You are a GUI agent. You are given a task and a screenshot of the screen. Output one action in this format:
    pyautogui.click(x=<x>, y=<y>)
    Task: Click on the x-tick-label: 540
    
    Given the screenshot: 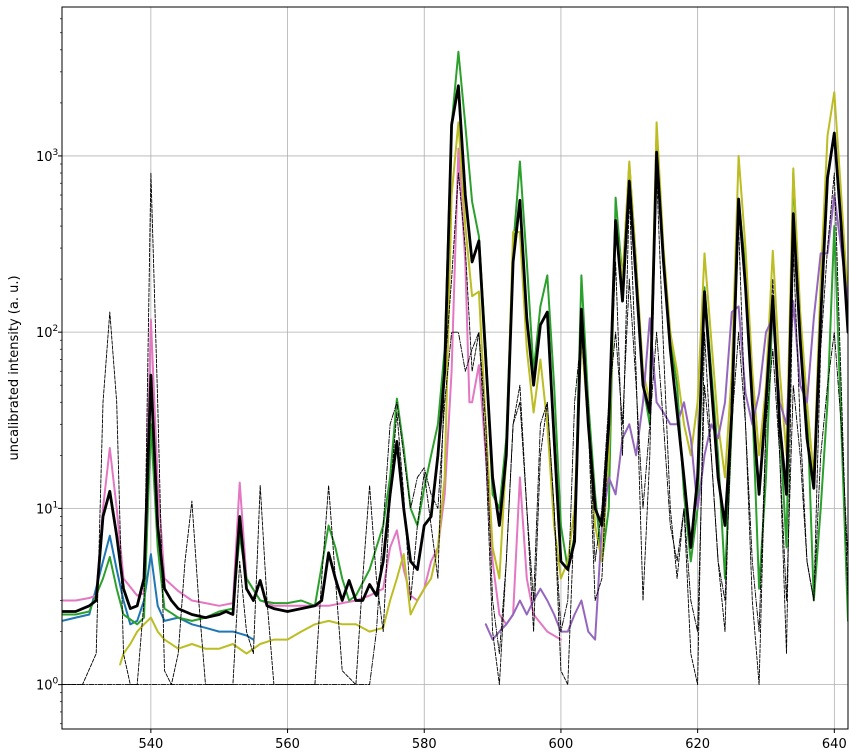 What is the action you would take?
    pyautogui.click(x=150, y=744)
    